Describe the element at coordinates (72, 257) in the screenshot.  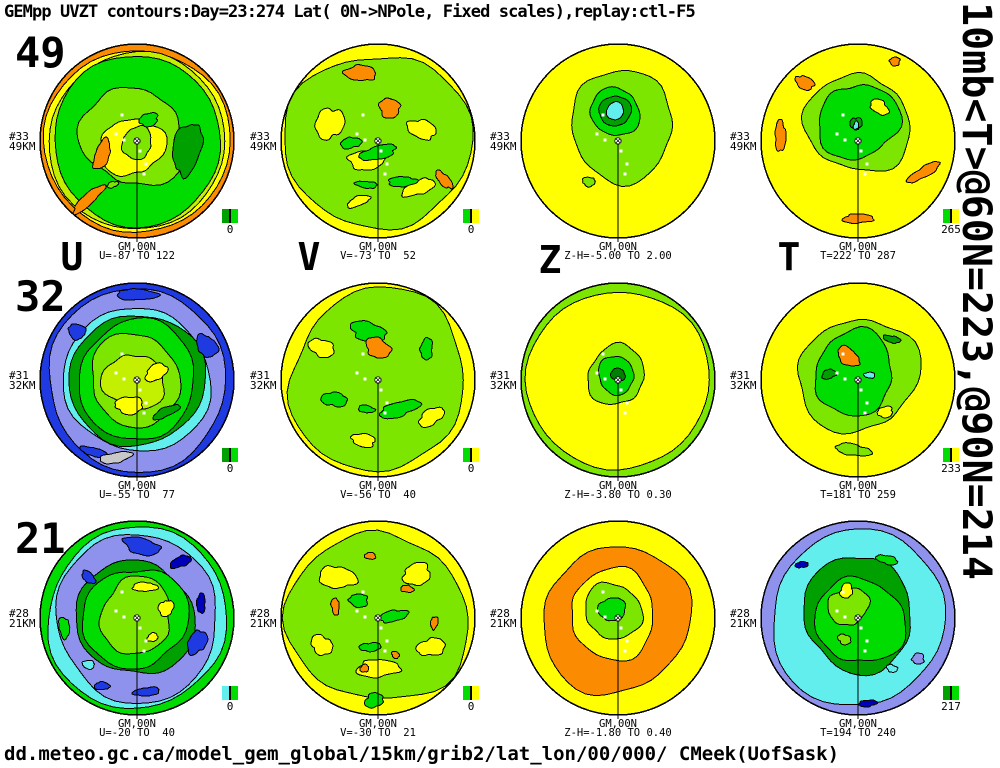
I see `column-variable-label-U: U` at that location.